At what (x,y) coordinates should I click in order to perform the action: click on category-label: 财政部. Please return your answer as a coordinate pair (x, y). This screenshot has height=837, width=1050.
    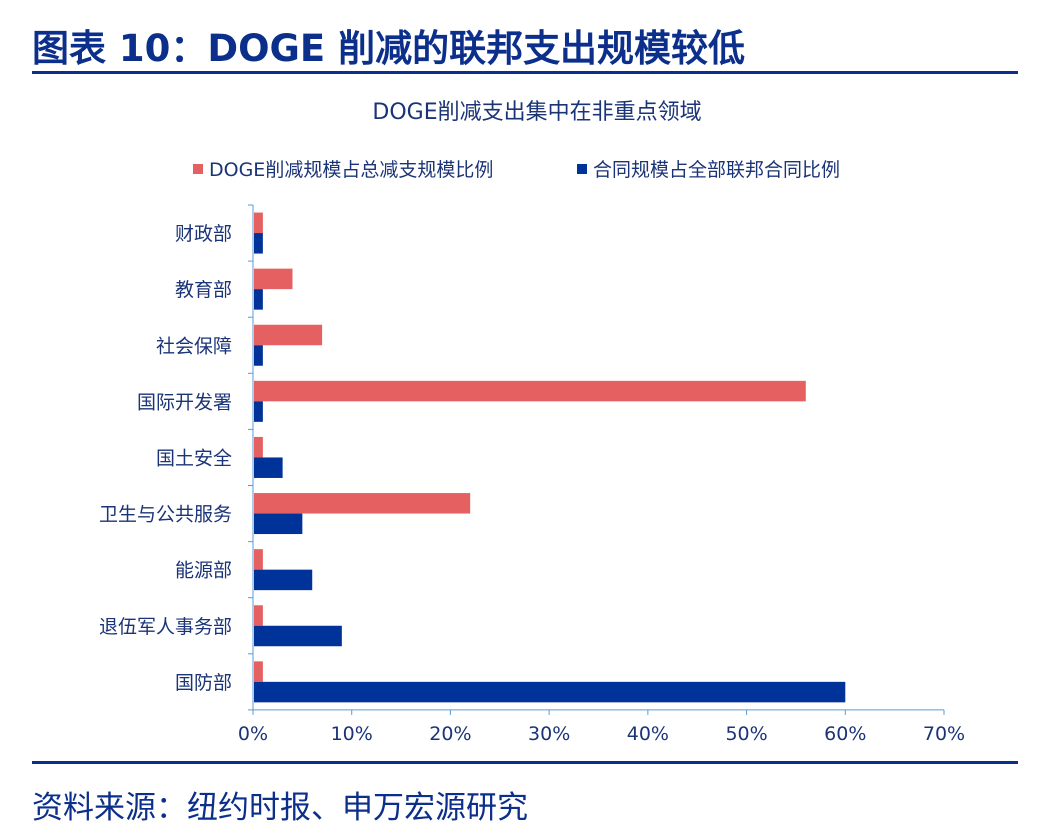
    Looking at the image, I should click on (203, 234).